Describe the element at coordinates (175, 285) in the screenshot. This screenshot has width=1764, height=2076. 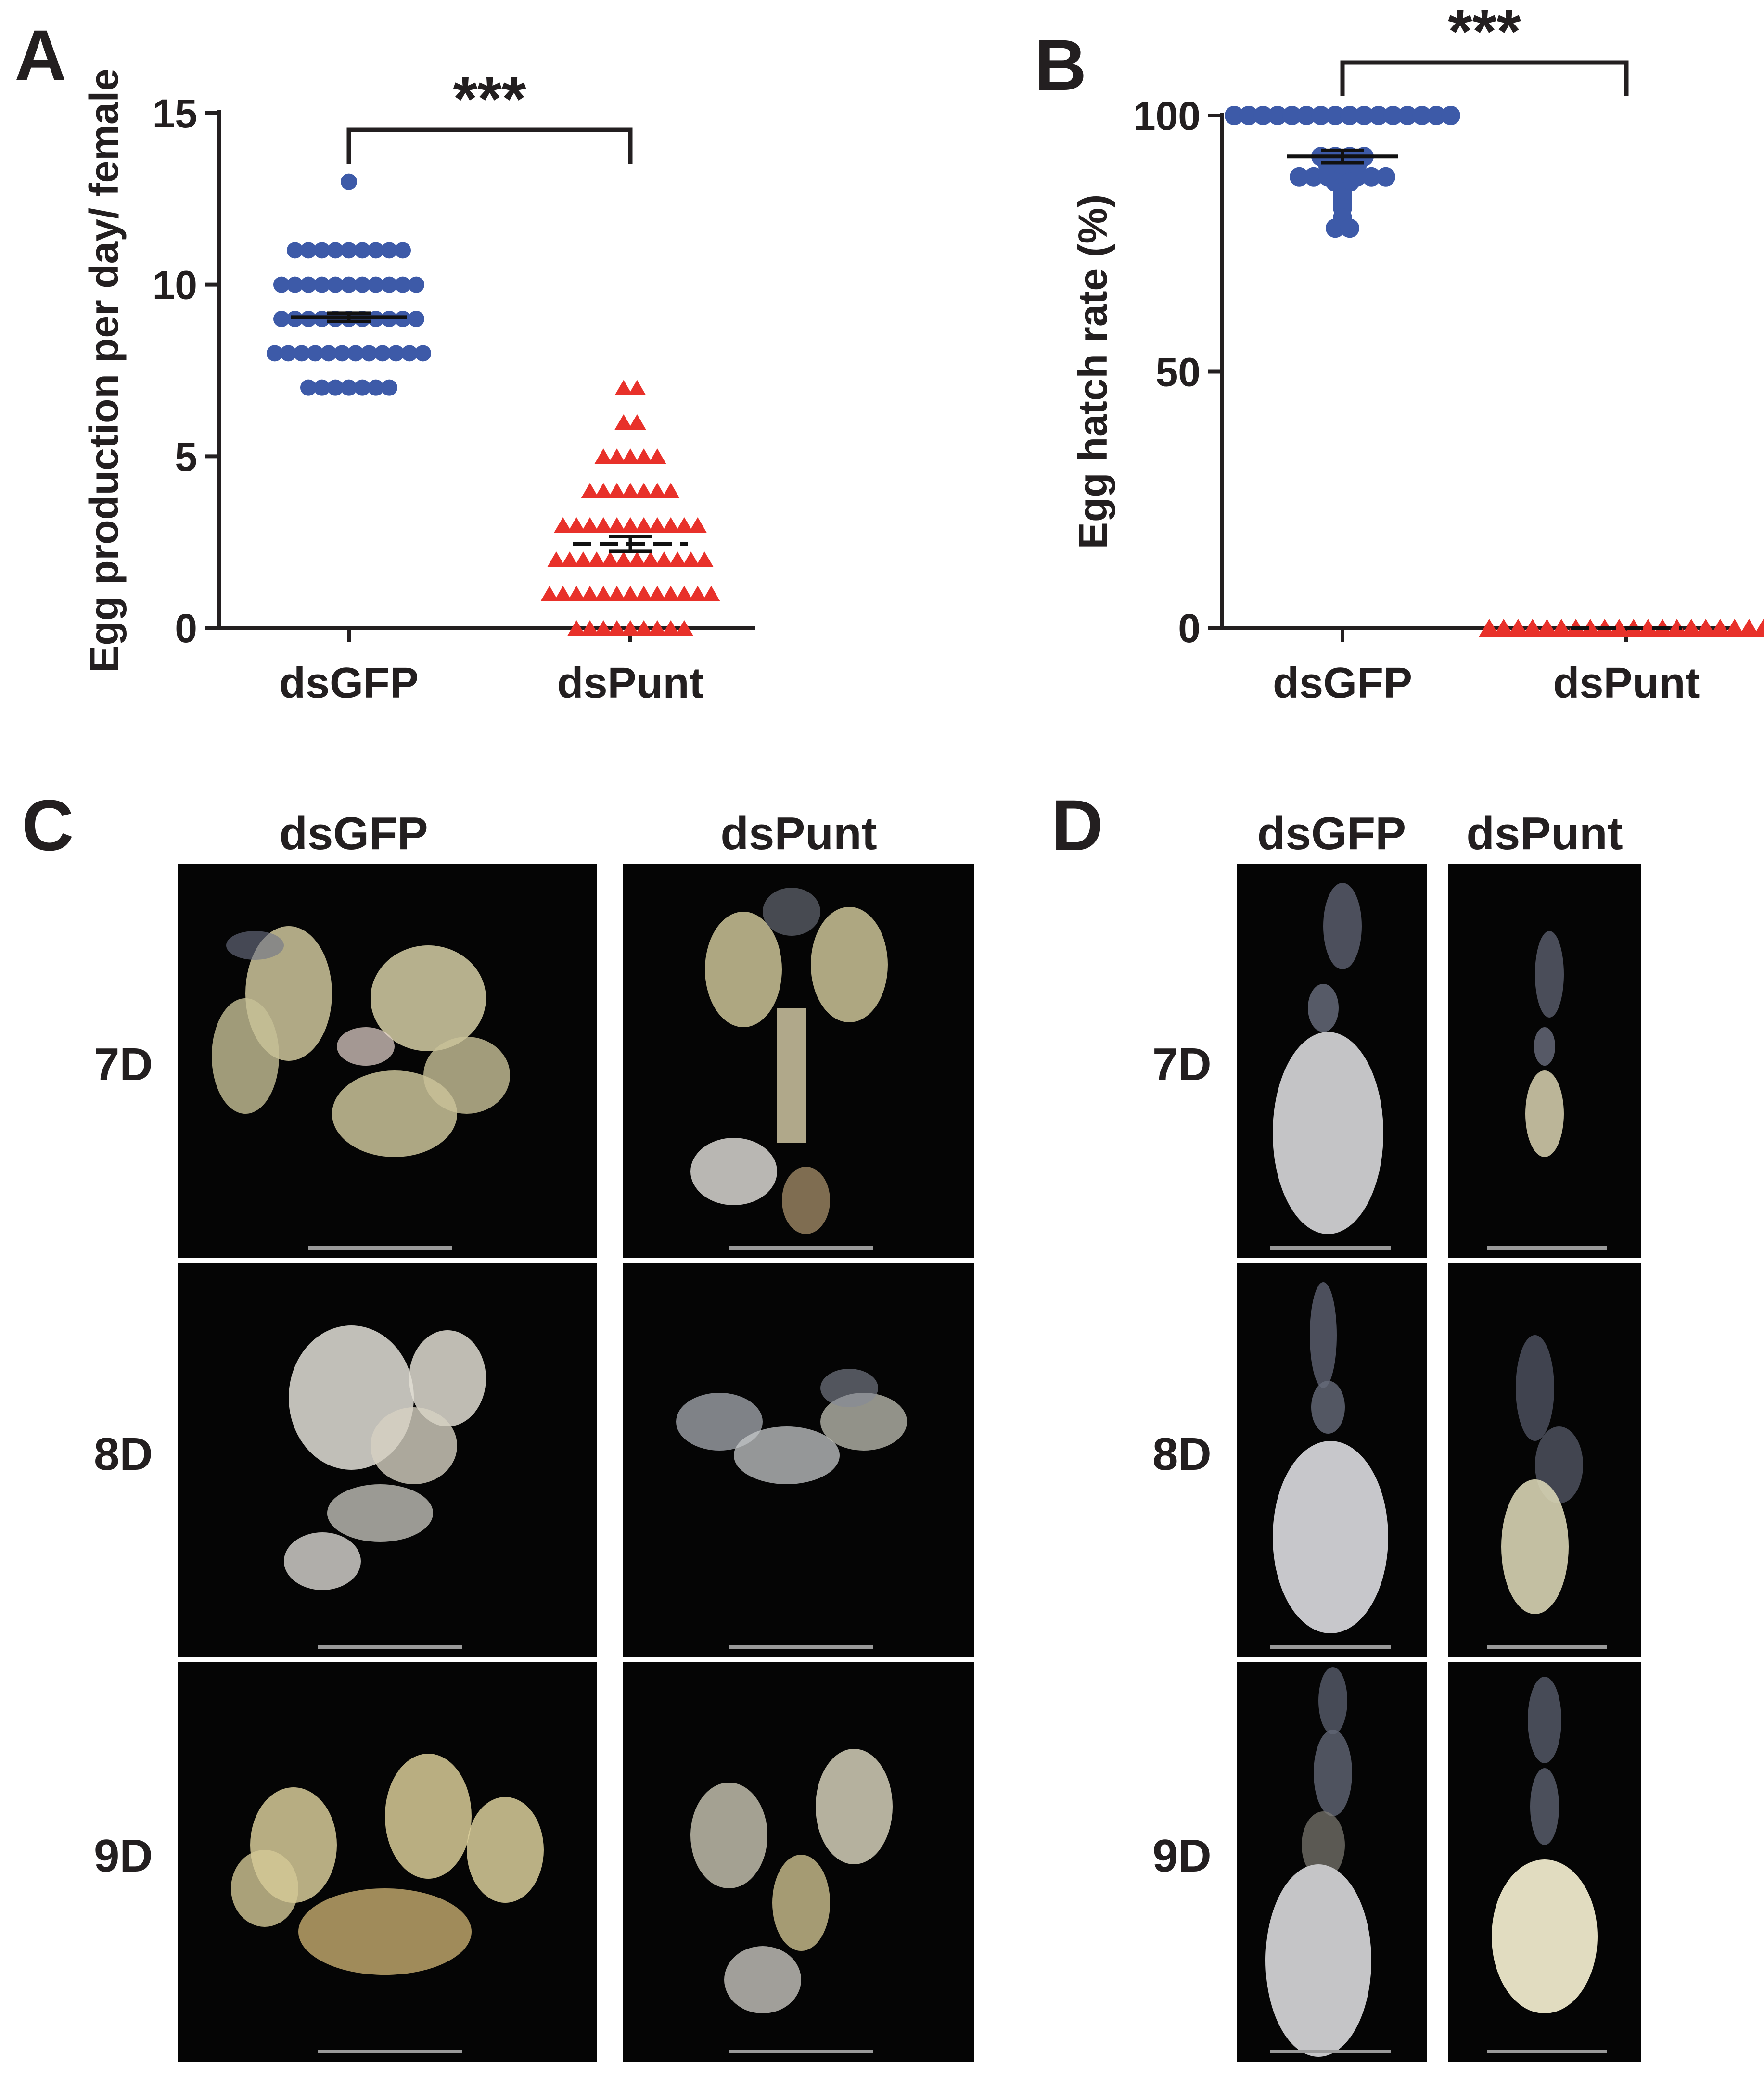
I see `y-tick-label: 10` at that location.